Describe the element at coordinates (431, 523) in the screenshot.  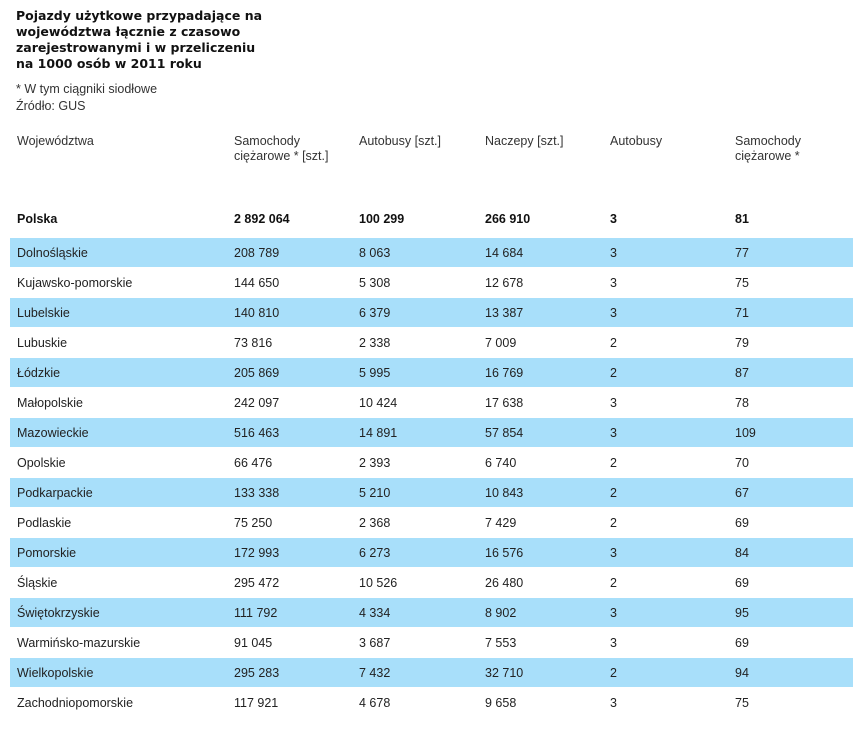
I see `table-row: Podlaskie 75 250 2 368 7 429 2 69` at that location.